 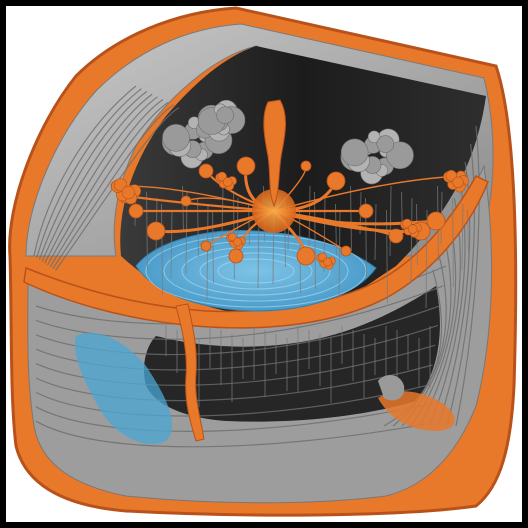 What do you see at coordinates (274, 153) in the screenshot?
I see `orange-top-plume` at bounding box center [274, 153].